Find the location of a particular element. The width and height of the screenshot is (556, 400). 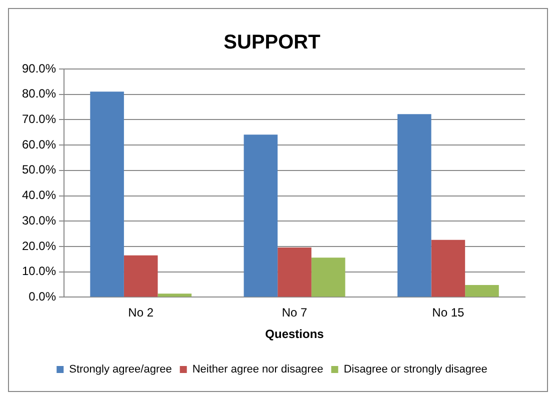

x-axis-title: Questions is located at coordinates (294, 334).